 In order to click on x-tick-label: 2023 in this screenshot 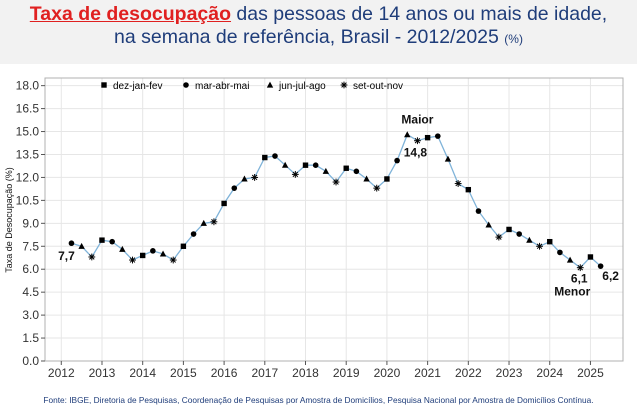, I will do `click(509, 373)`.